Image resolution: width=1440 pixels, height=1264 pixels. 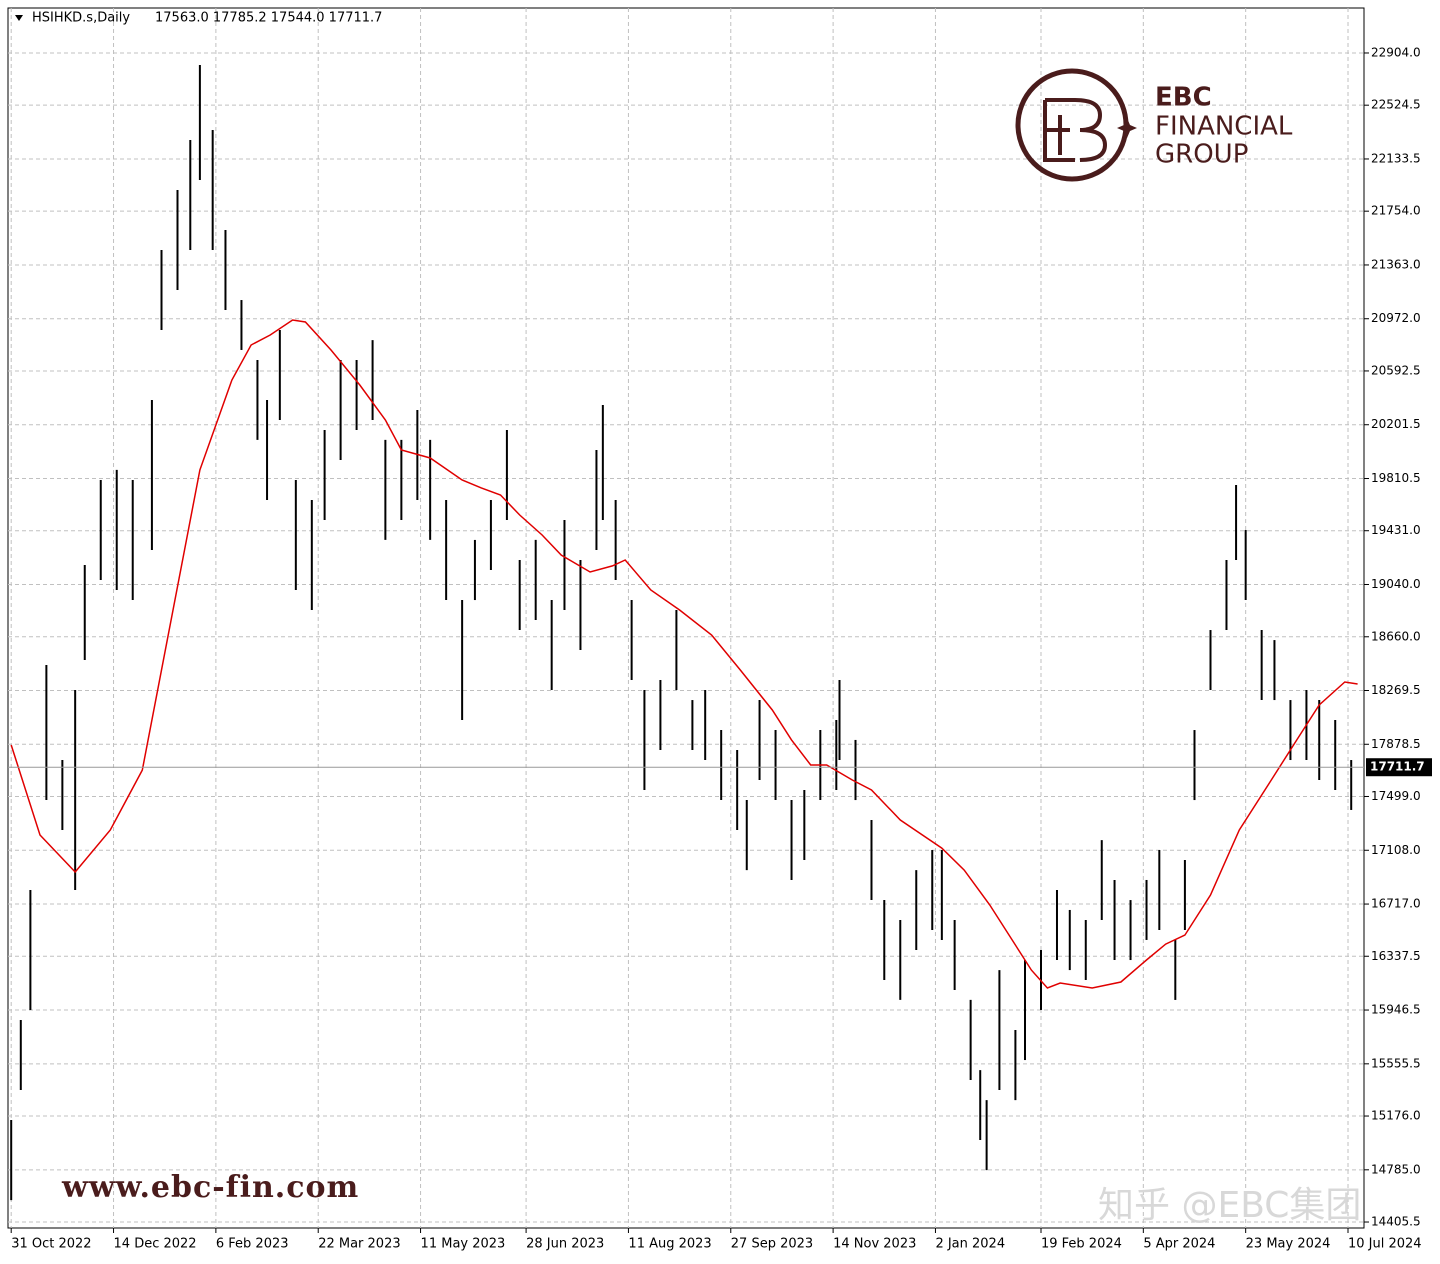 I want to click on y-tick-label: 17878.5, so click(x=1396, y=744).